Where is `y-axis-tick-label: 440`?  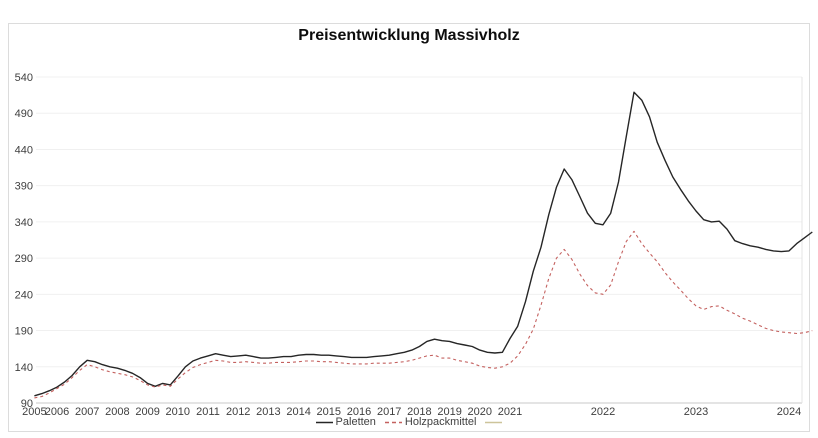
y-axis-tick-label: 440 is located at coordinates (24, 150).